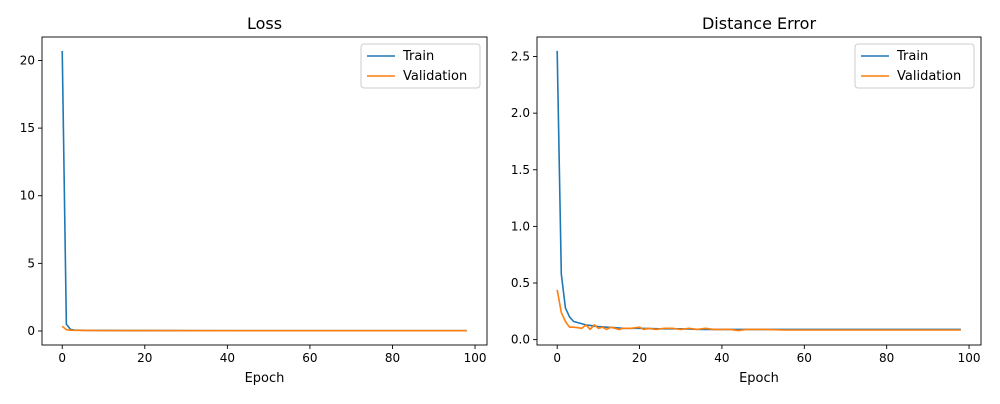 The height and width of the screenshot is (404, 1000). Describe the element at coordinates (520, 57) in the screenshot. I see `distance-error-ytick-label: 2.5` at that location.